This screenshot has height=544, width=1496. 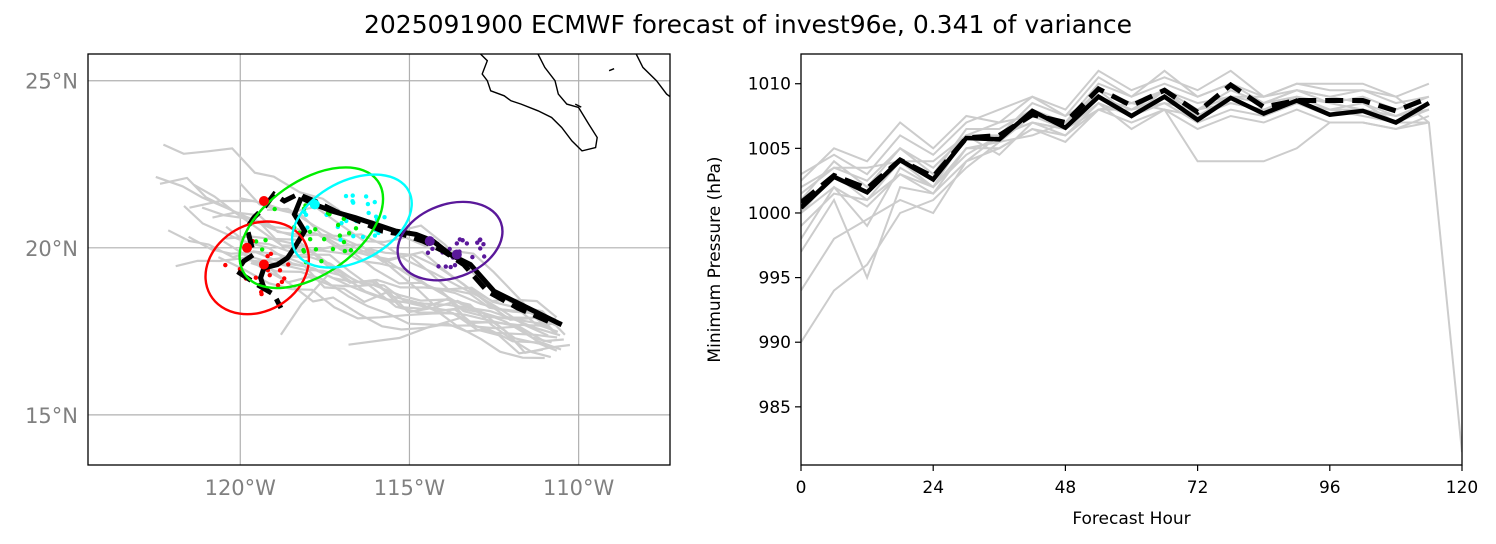 What do you see at coordinates (801, 488) in the screenshot?
I see `x-tick-label: 0` at bounding box center [801, 488].